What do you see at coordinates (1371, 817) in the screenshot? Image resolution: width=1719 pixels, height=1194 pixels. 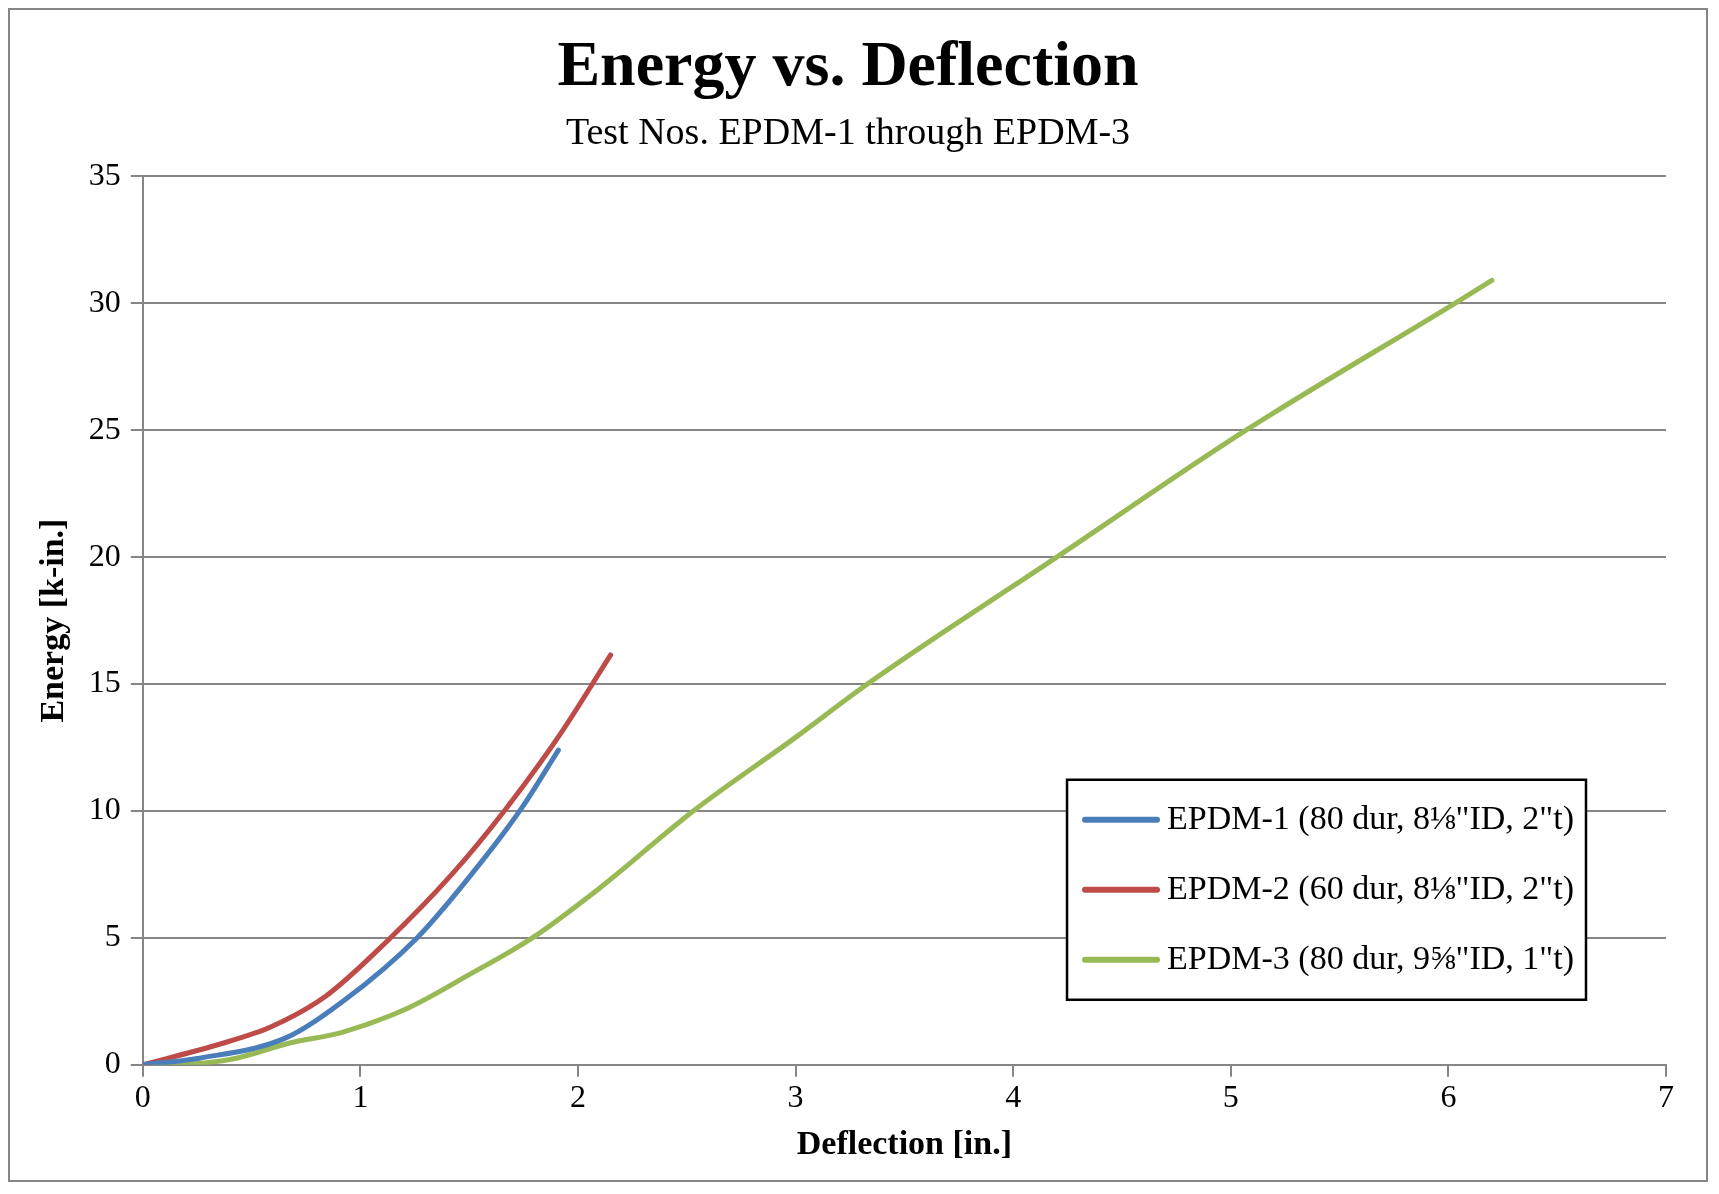 I see `legend-label: EPDM-1 (80 dur, 8⅛"ID, 2"t)` at bounding box center [1371, 817].